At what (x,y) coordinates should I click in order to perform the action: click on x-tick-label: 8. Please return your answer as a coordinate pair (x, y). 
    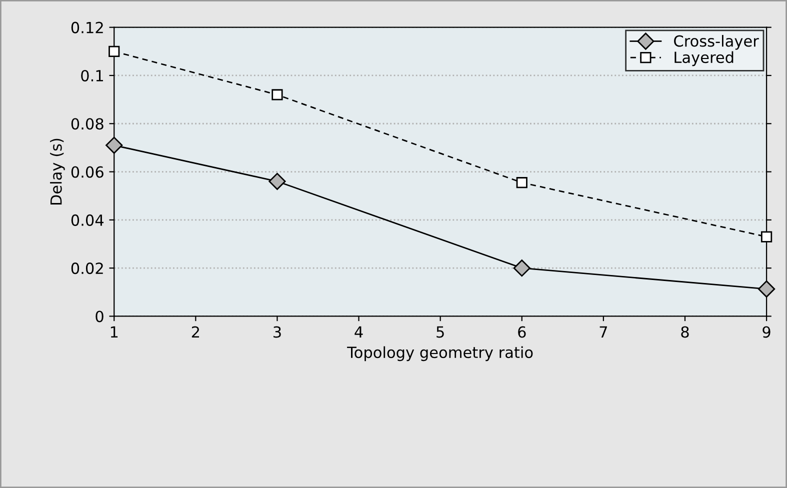
    Looking at the image, I should click on (685, 332).